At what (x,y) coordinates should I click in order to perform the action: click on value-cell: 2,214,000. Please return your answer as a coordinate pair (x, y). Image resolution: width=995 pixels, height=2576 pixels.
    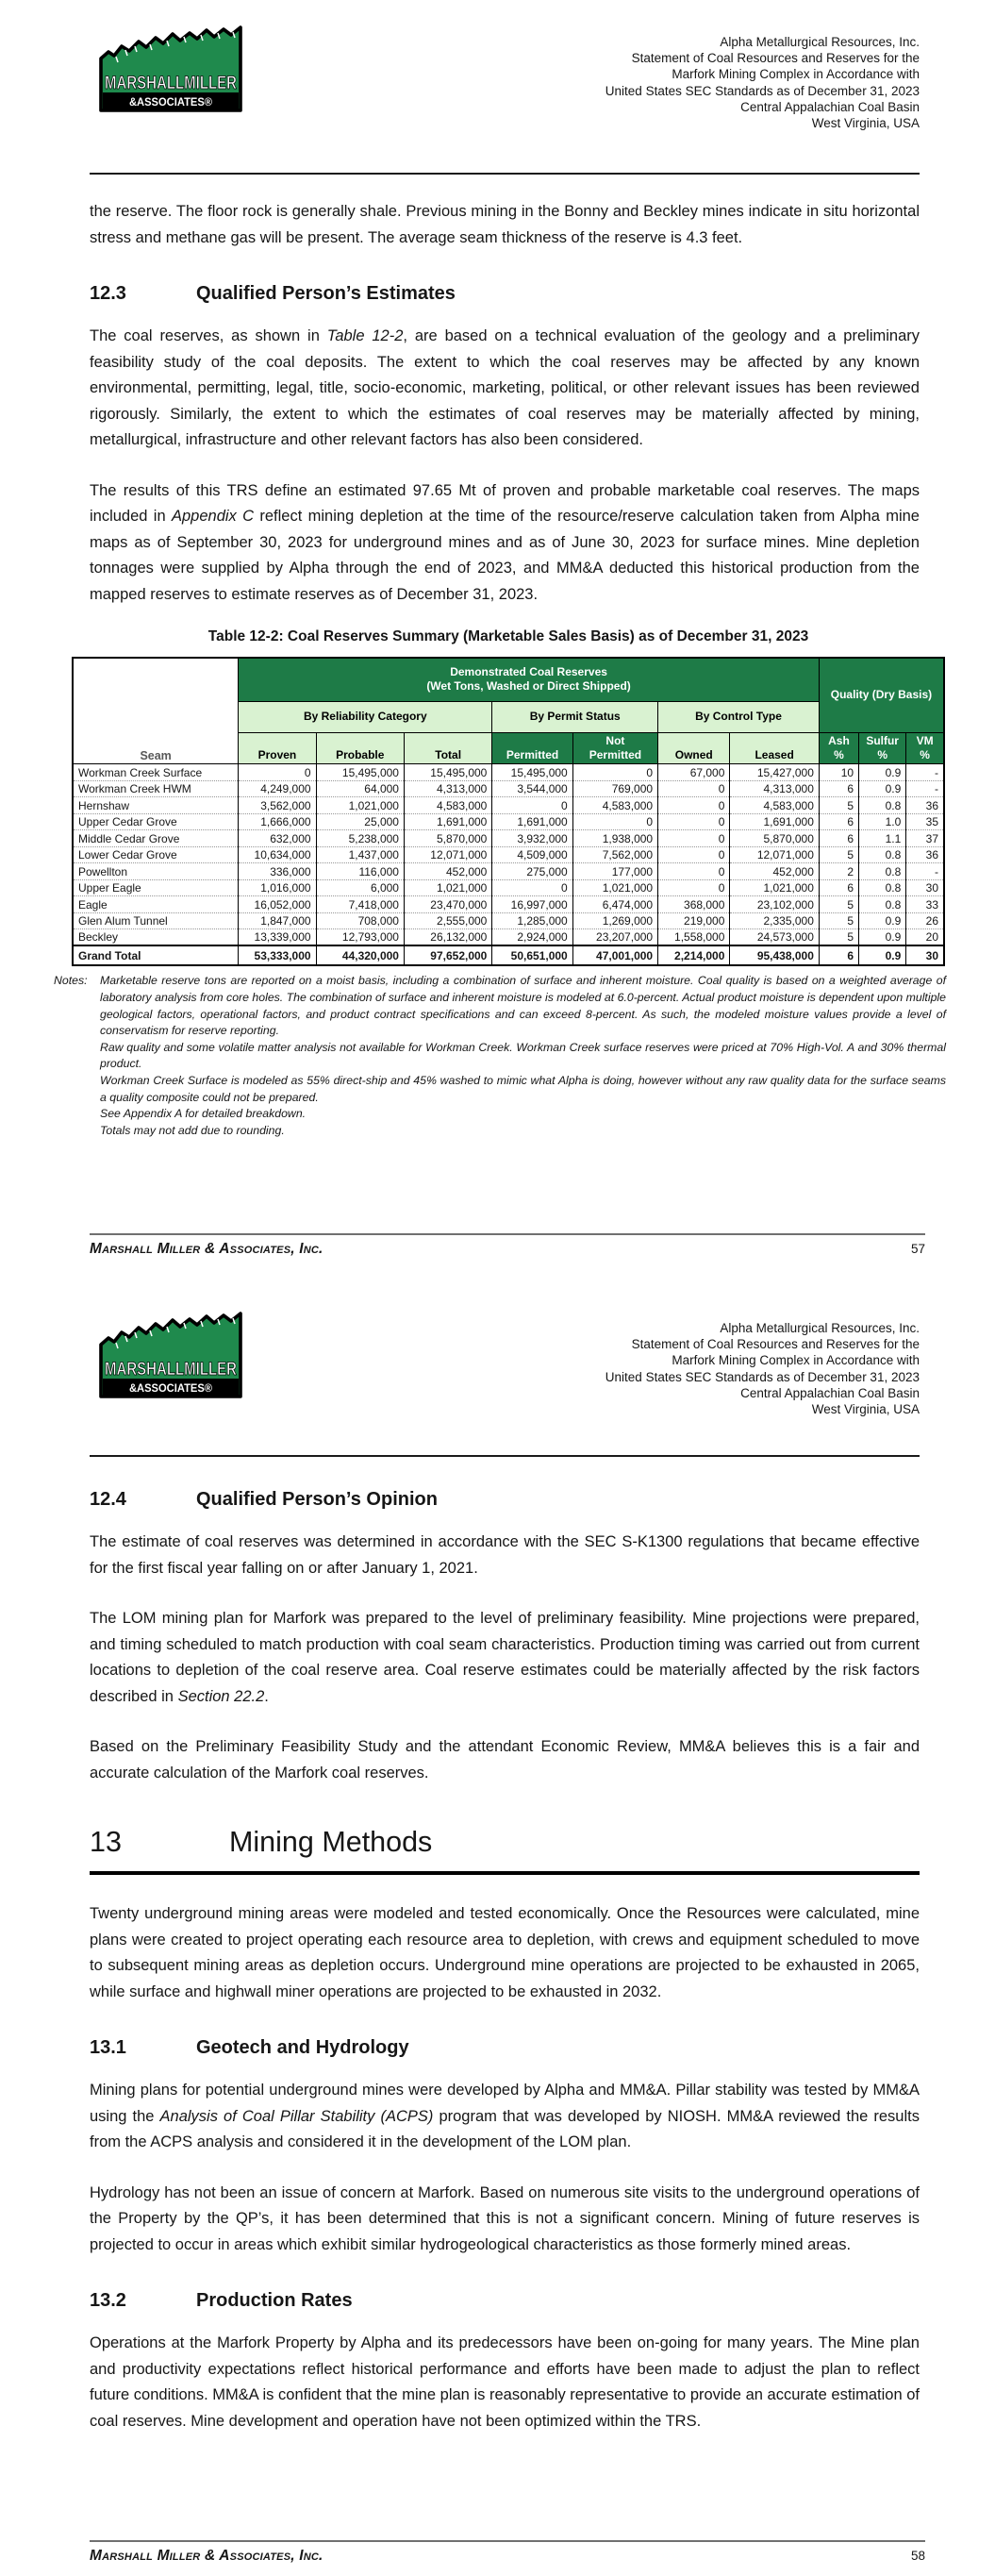
    Looking at the image, I should click on (694, 955).